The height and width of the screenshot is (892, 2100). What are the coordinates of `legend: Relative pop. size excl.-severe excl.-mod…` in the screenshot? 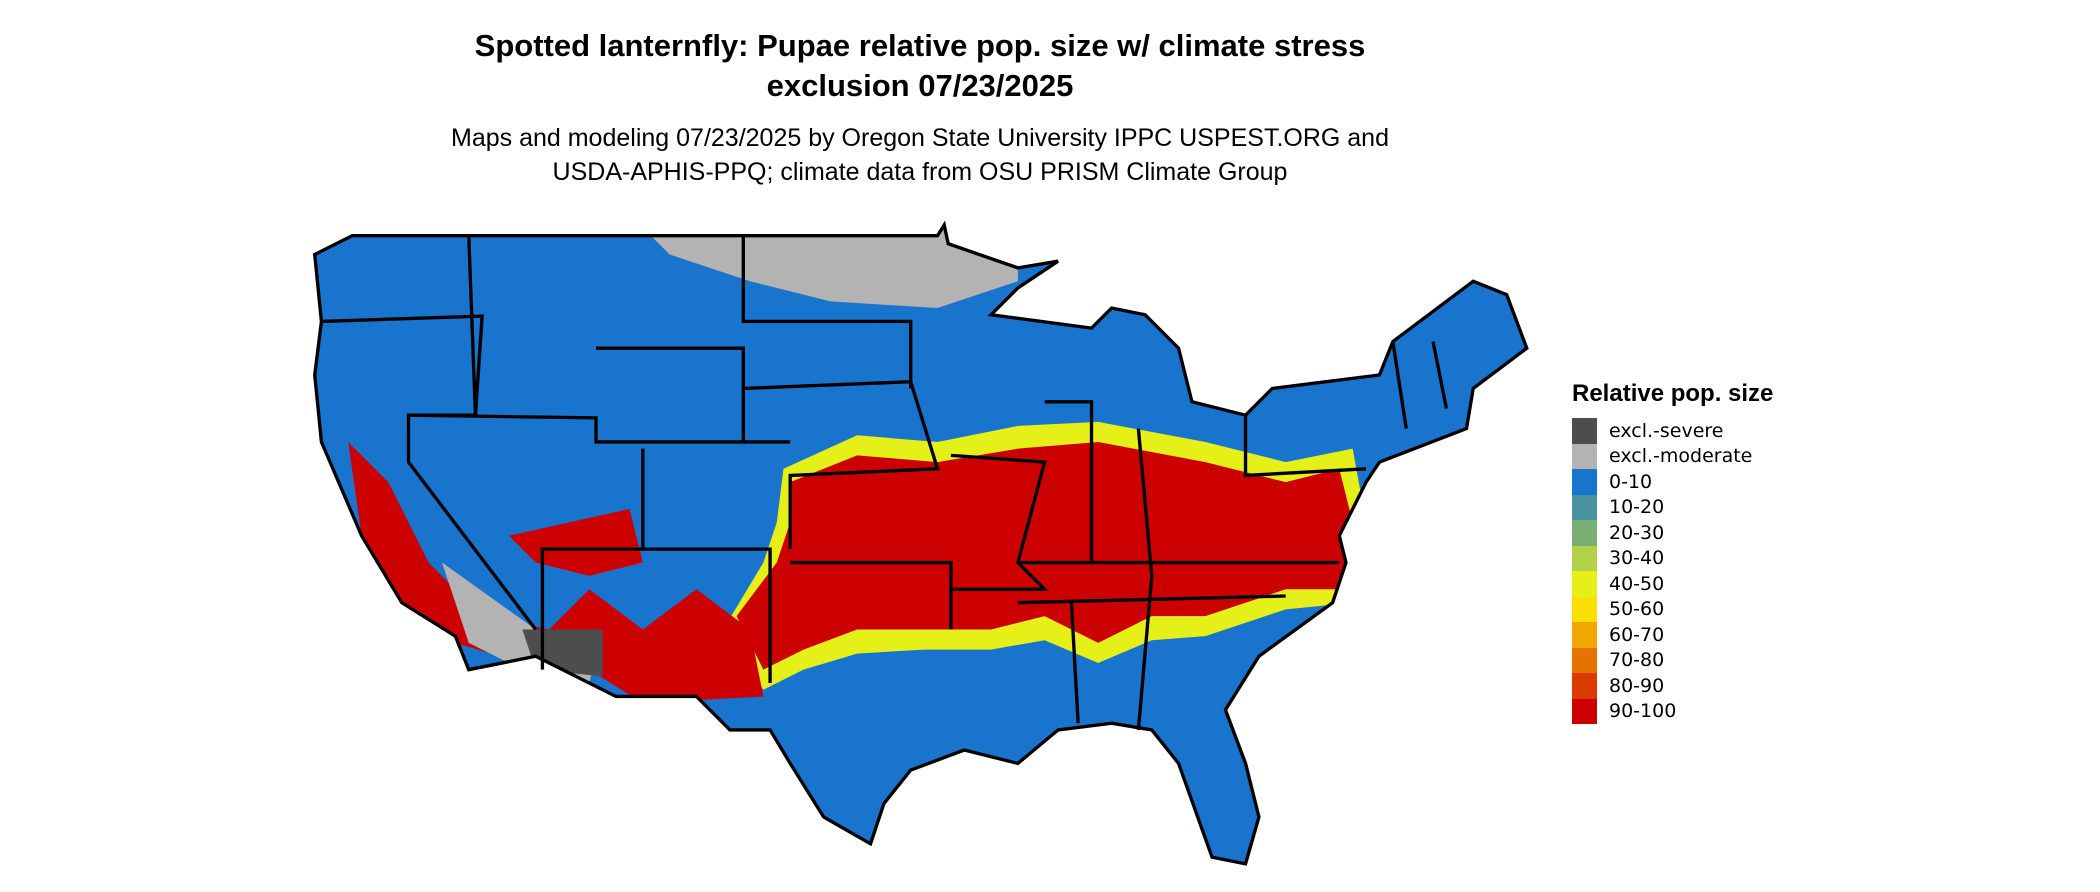 It's located at (1672, 552).